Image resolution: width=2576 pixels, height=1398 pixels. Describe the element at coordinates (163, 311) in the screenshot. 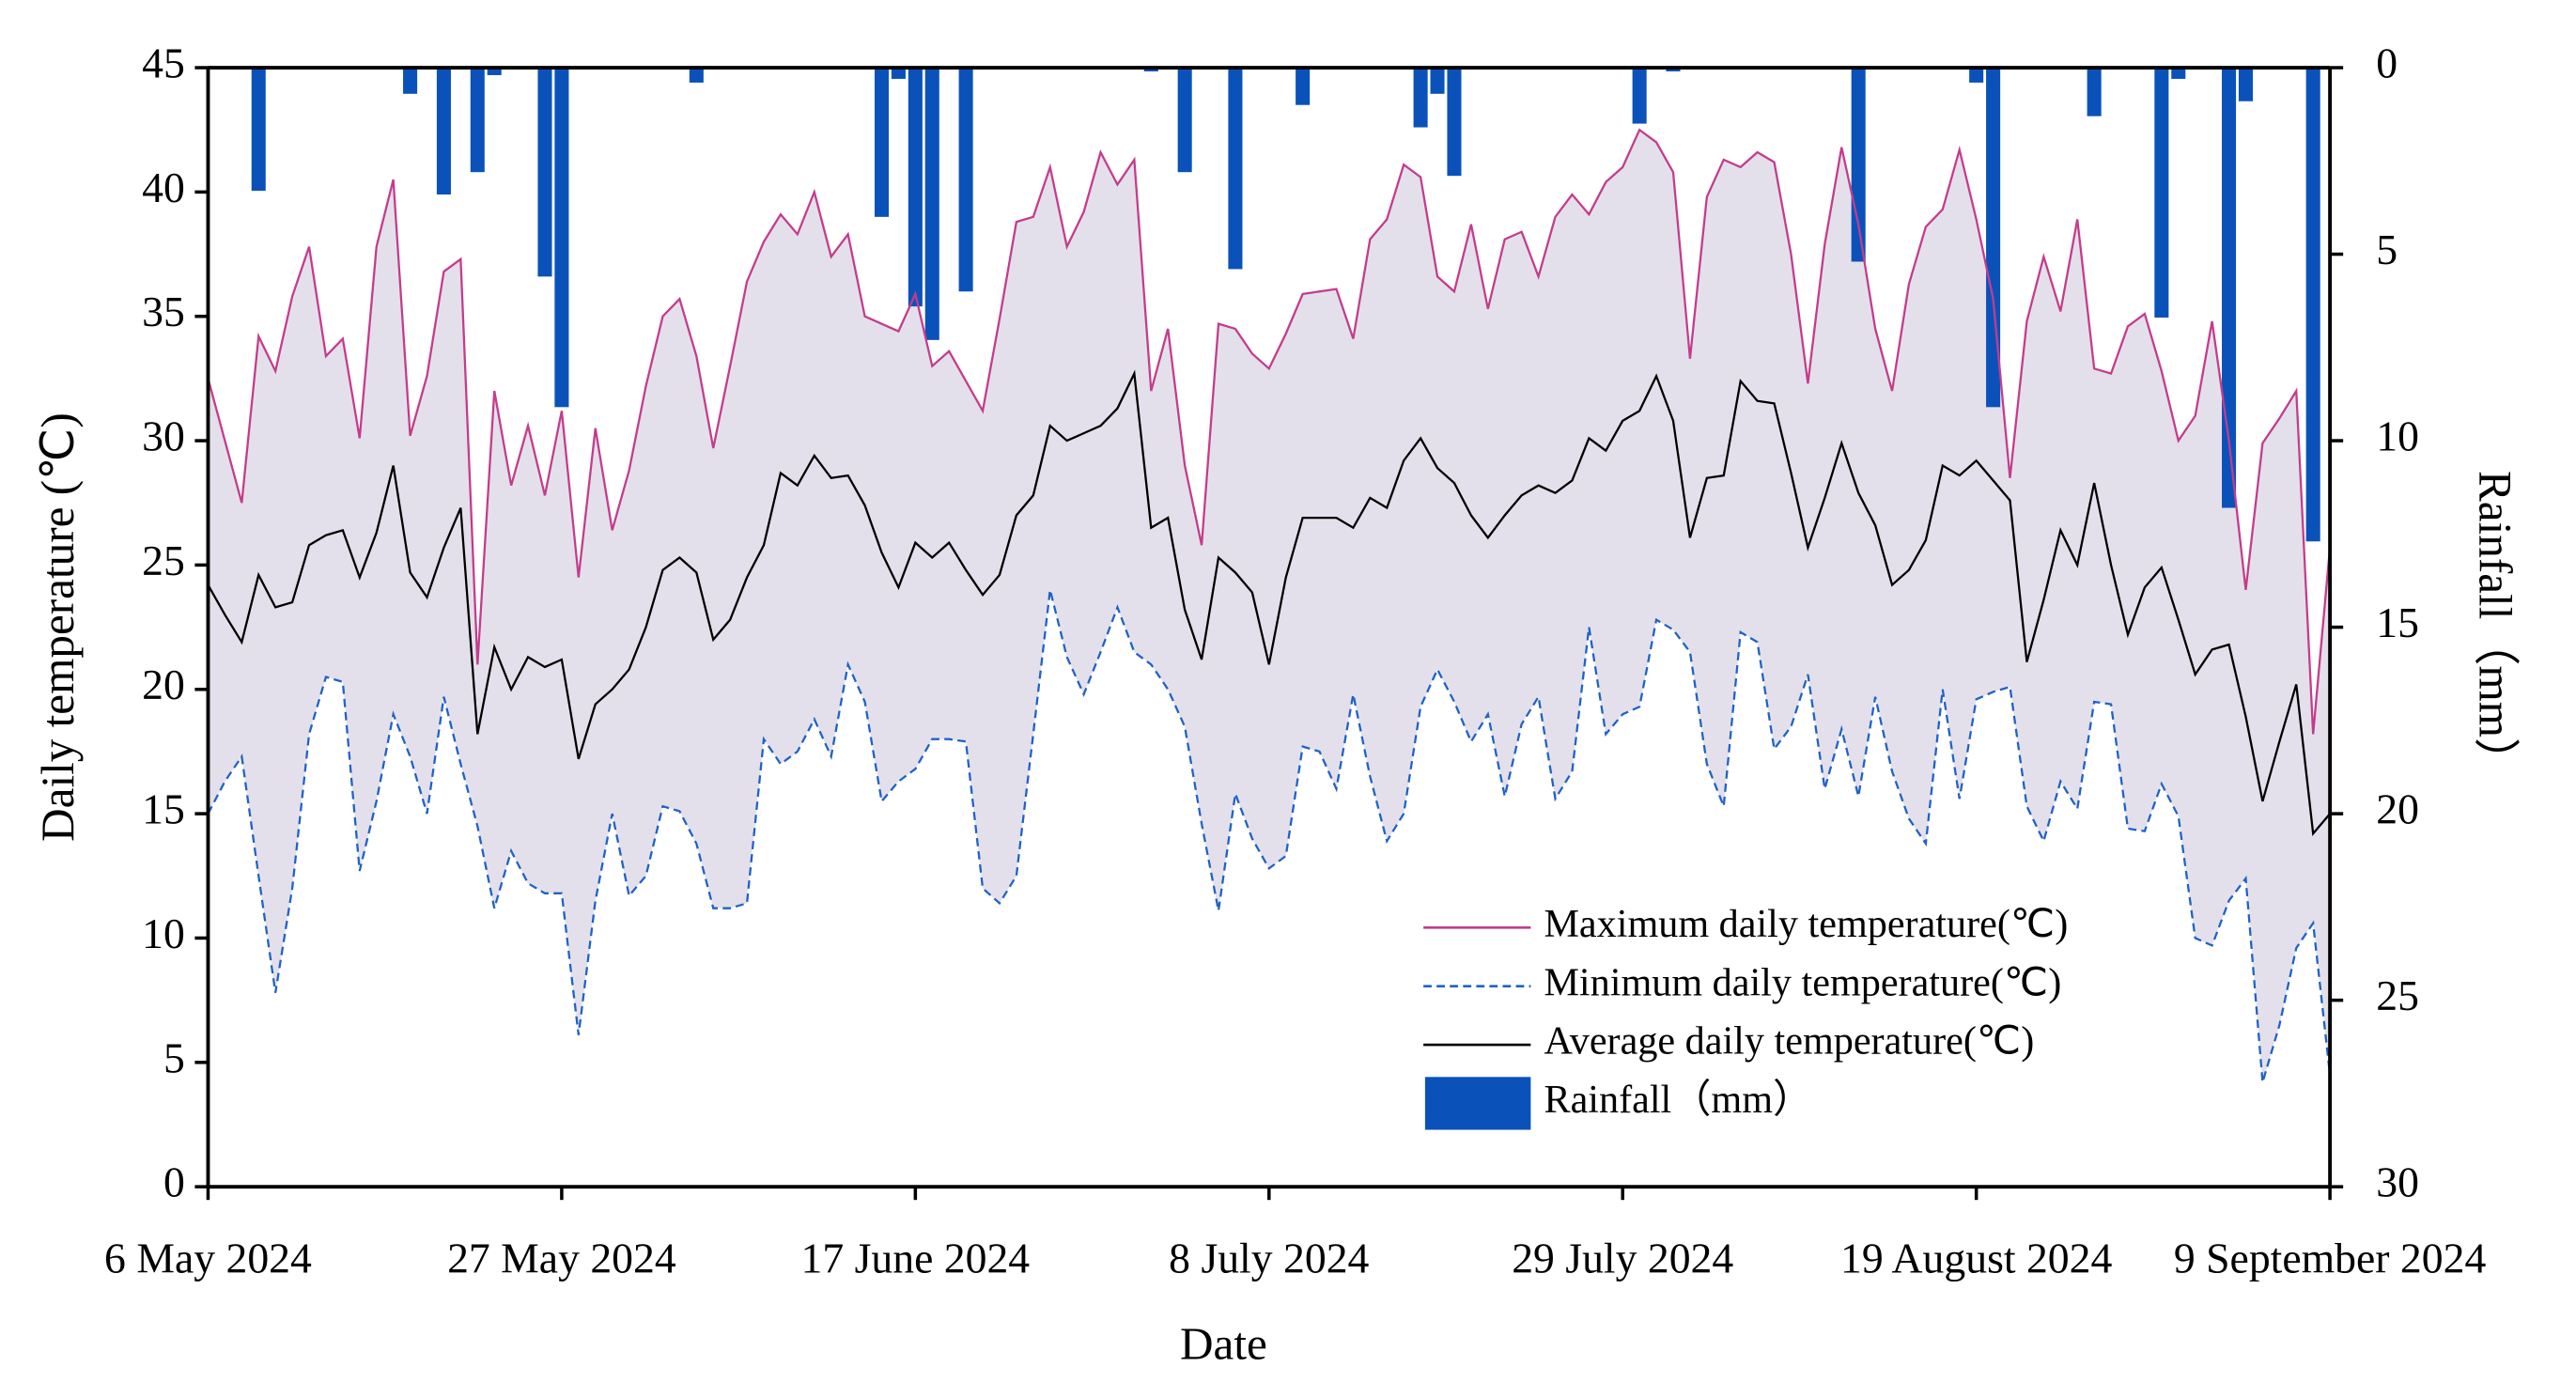

I see `y-tick-label: 35` at that location.